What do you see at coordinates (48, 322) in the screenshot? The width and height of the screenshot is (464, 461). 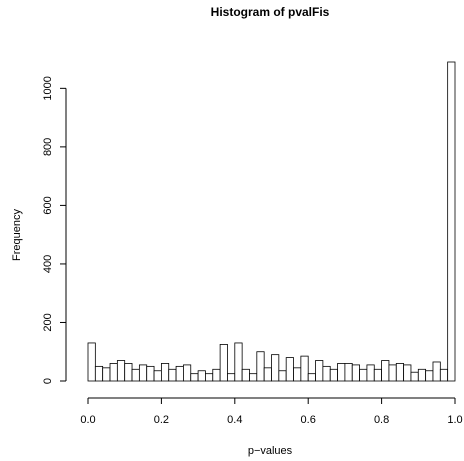 I see `y-tick-label: 200` at bounding box center [48, 322].